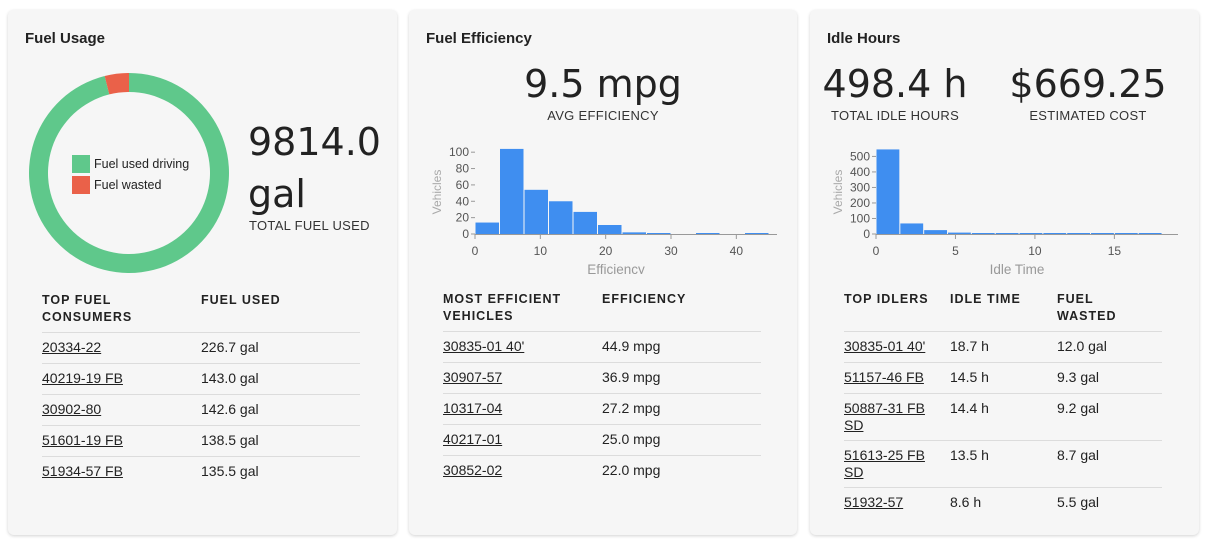  What do you see at coordinates (473, 439) in the screenshot?
I see `vehicle-link: 40217-01` at bounding box center [473, 439].